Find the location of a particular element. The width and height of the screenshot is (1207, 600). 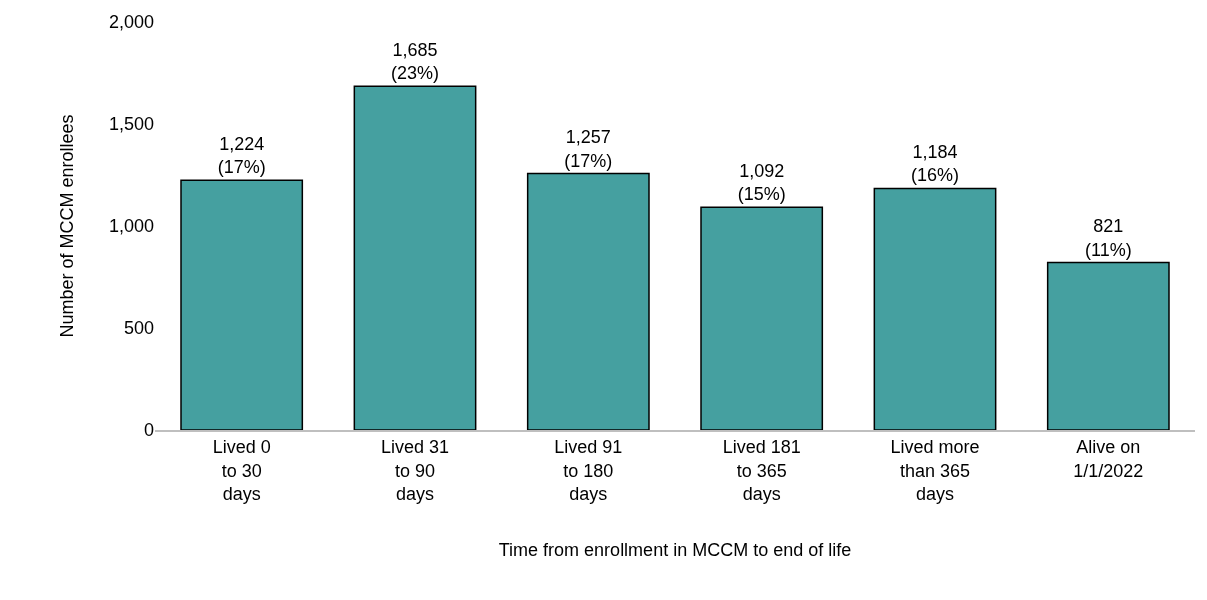

x-axis-title: Time from enrollment in MCCM to end of life is located at coordinates (675, 549).